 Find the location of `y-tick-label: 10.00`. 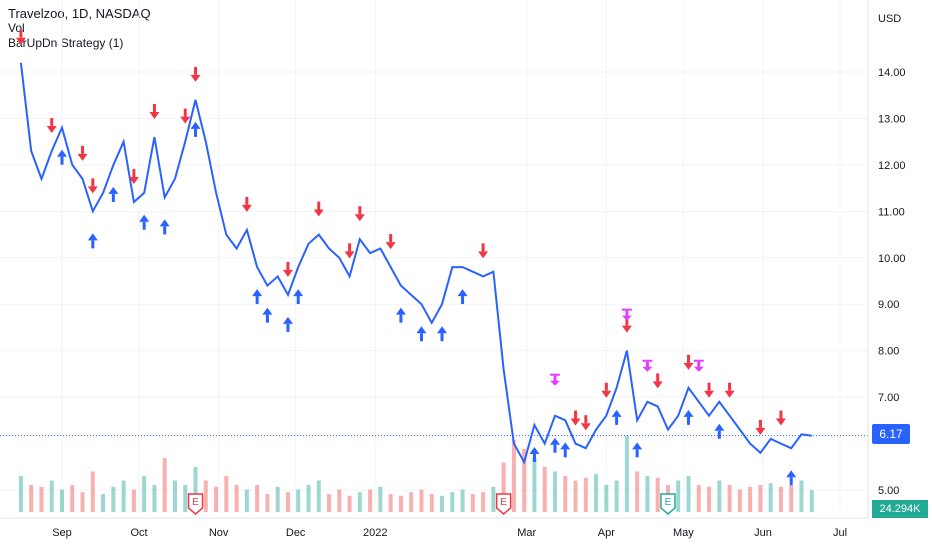

y-tick-label: 10.00 is located at coordinates (892, 259).